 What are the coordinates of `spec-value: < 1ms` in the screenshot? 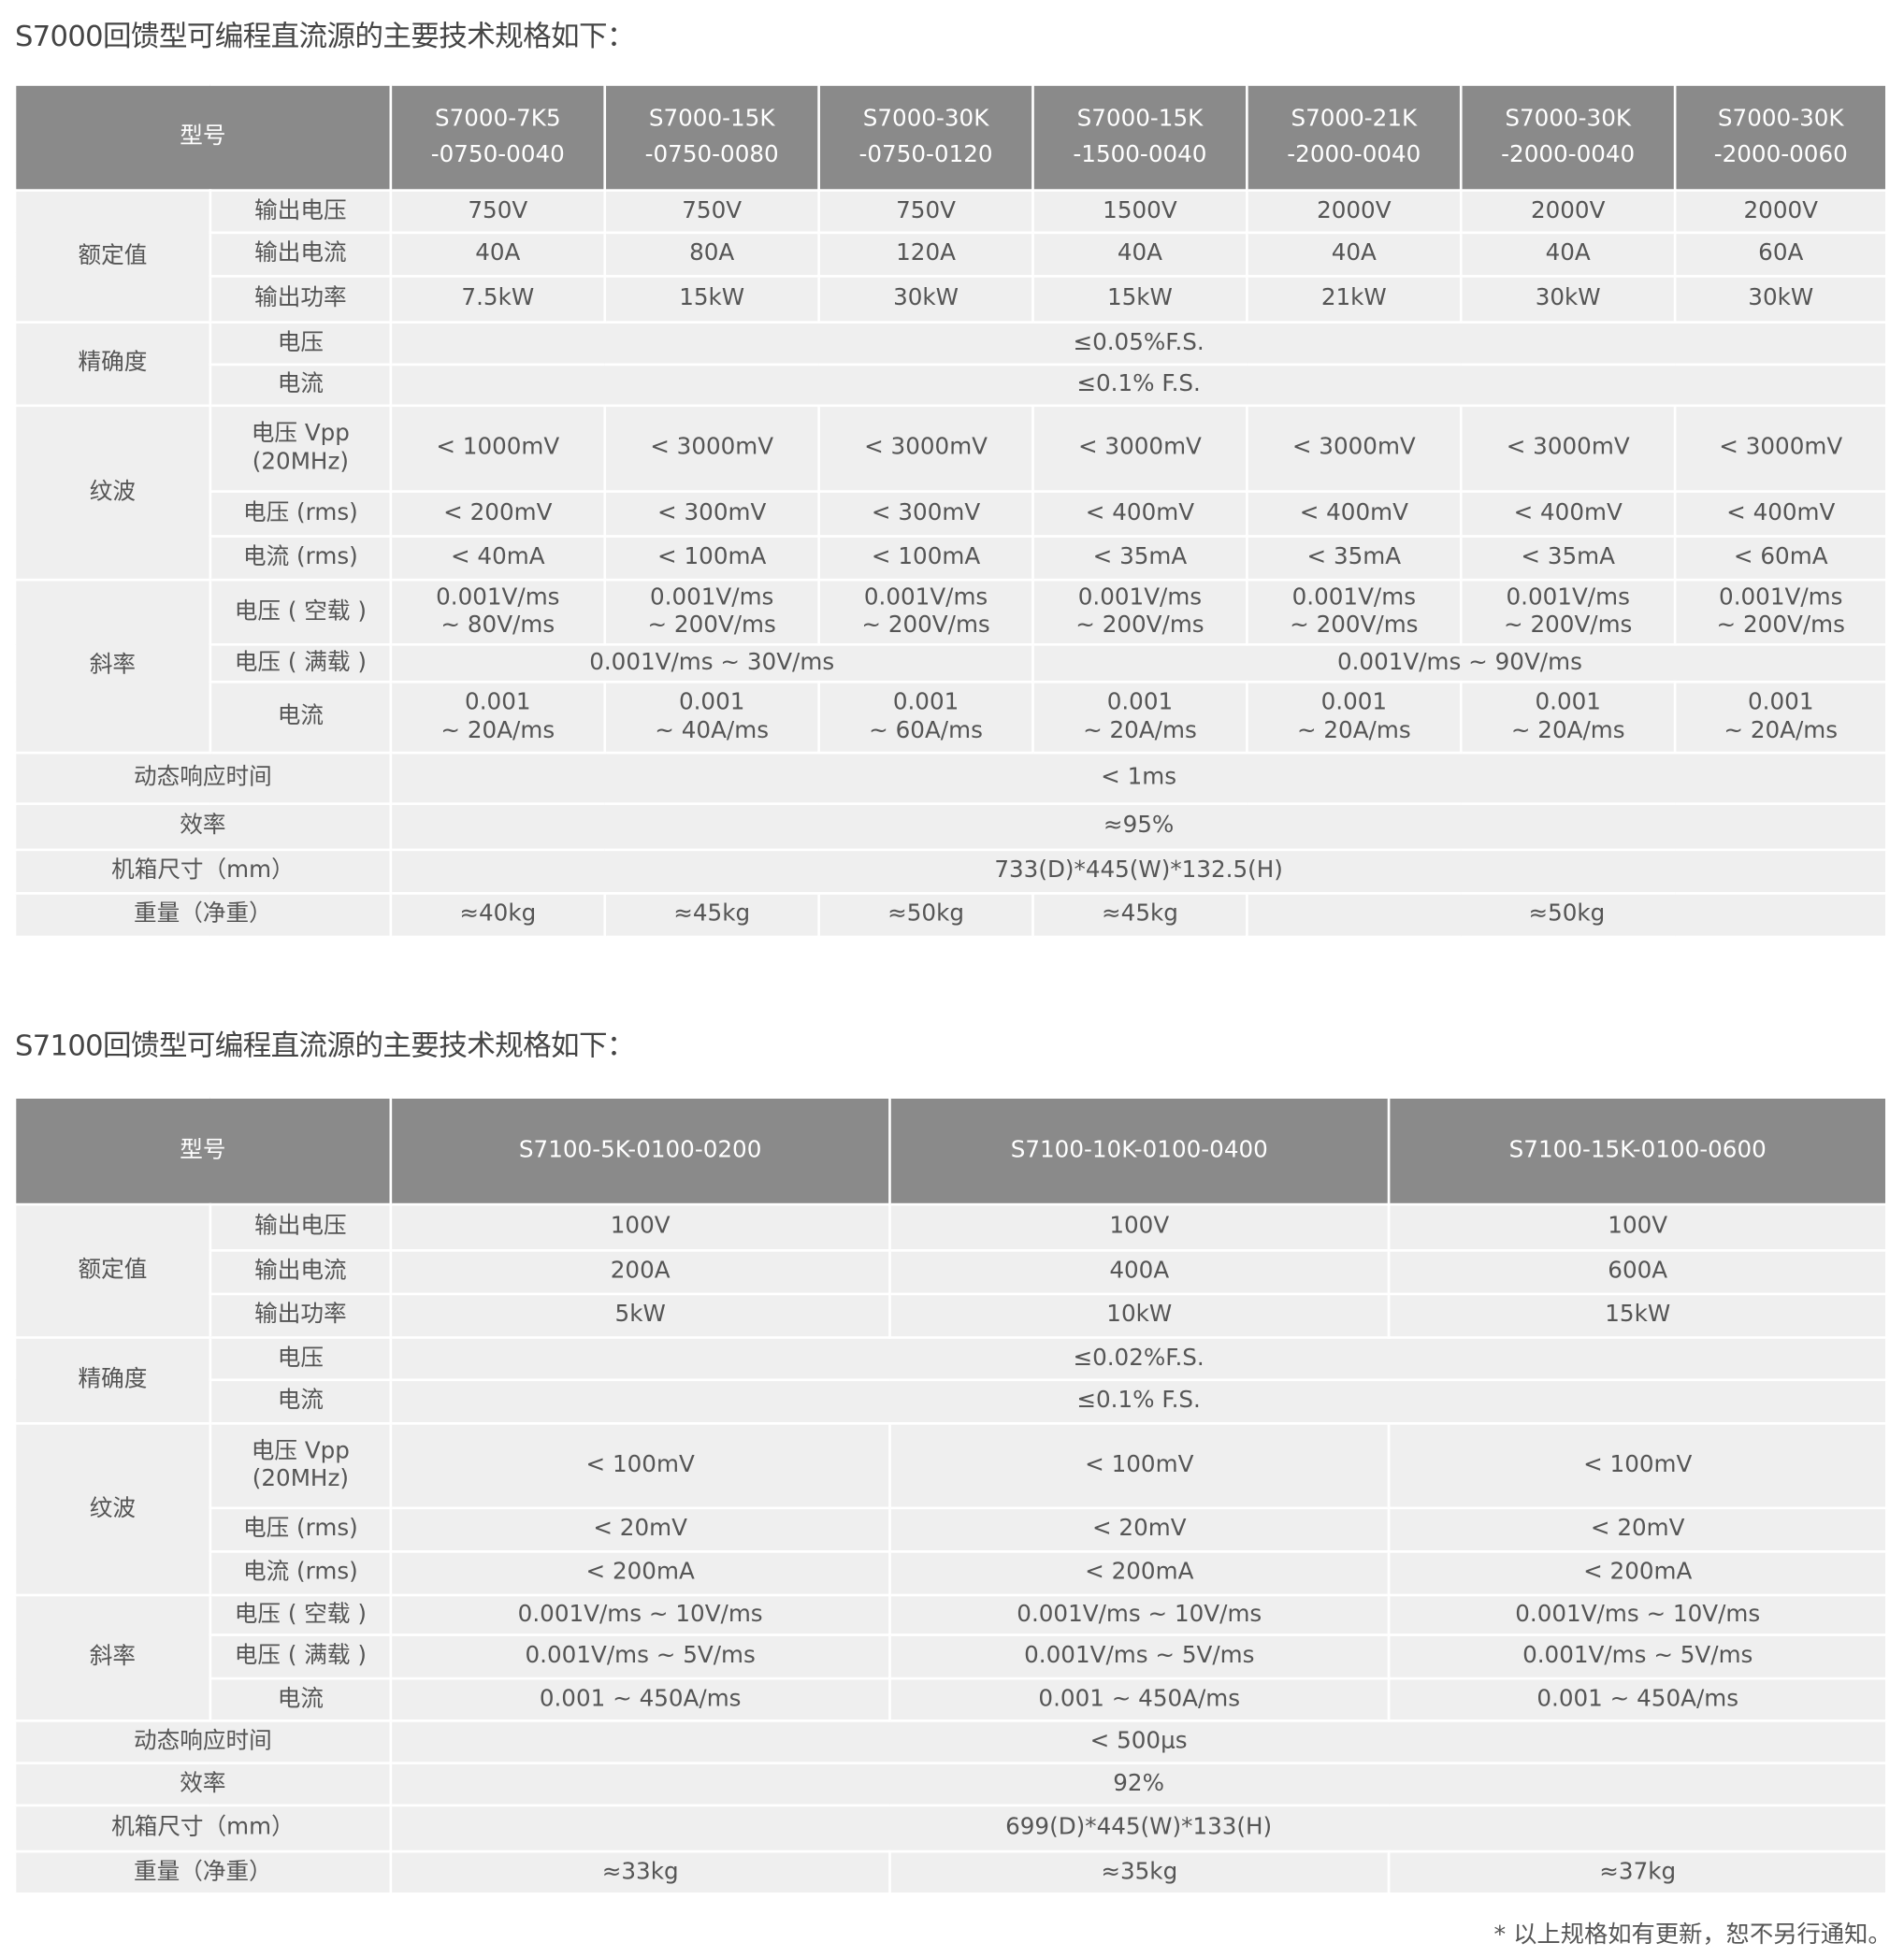 It's located at (1138, 778).